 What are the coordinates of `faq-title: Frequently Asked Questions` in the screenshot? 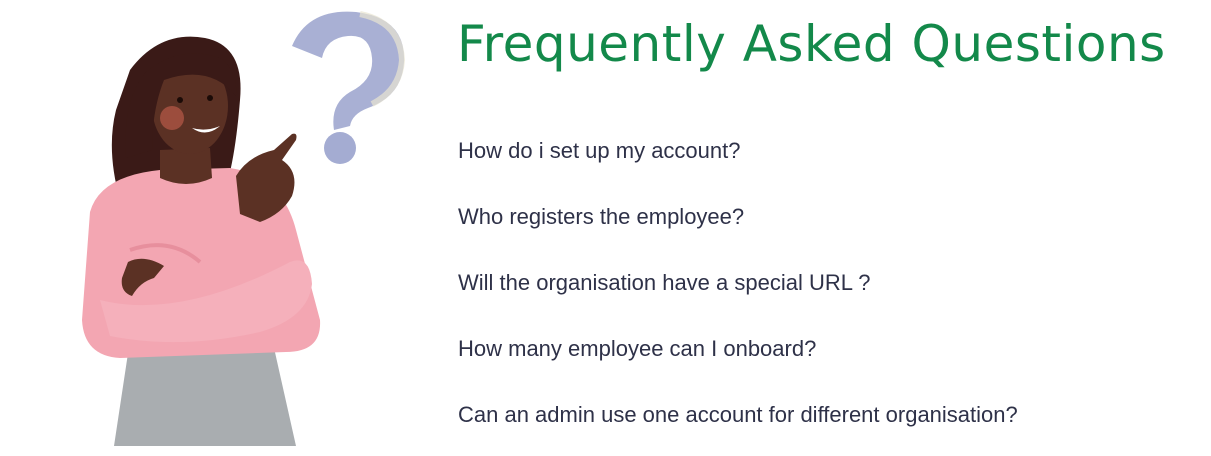 It's located at (811, 44).